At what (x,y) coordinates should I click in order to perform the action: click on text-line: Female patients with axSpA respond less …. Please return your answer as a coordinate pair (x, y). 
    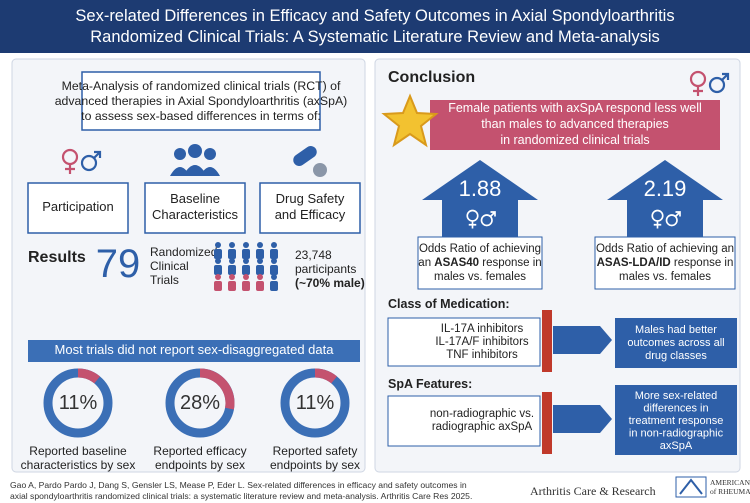
    Looking at the image, I should click on (575, 108).